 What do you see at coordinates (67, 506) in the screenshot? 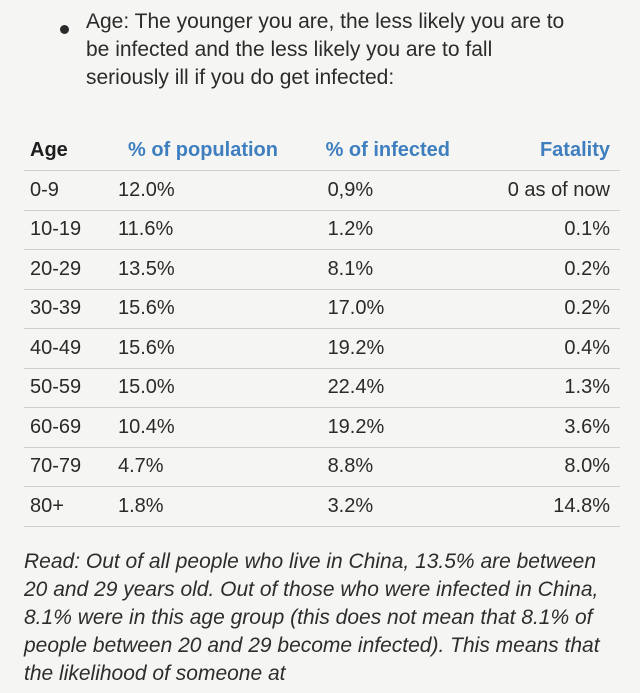
I see `cell-age: 80+` at bounding box center [67, 506].